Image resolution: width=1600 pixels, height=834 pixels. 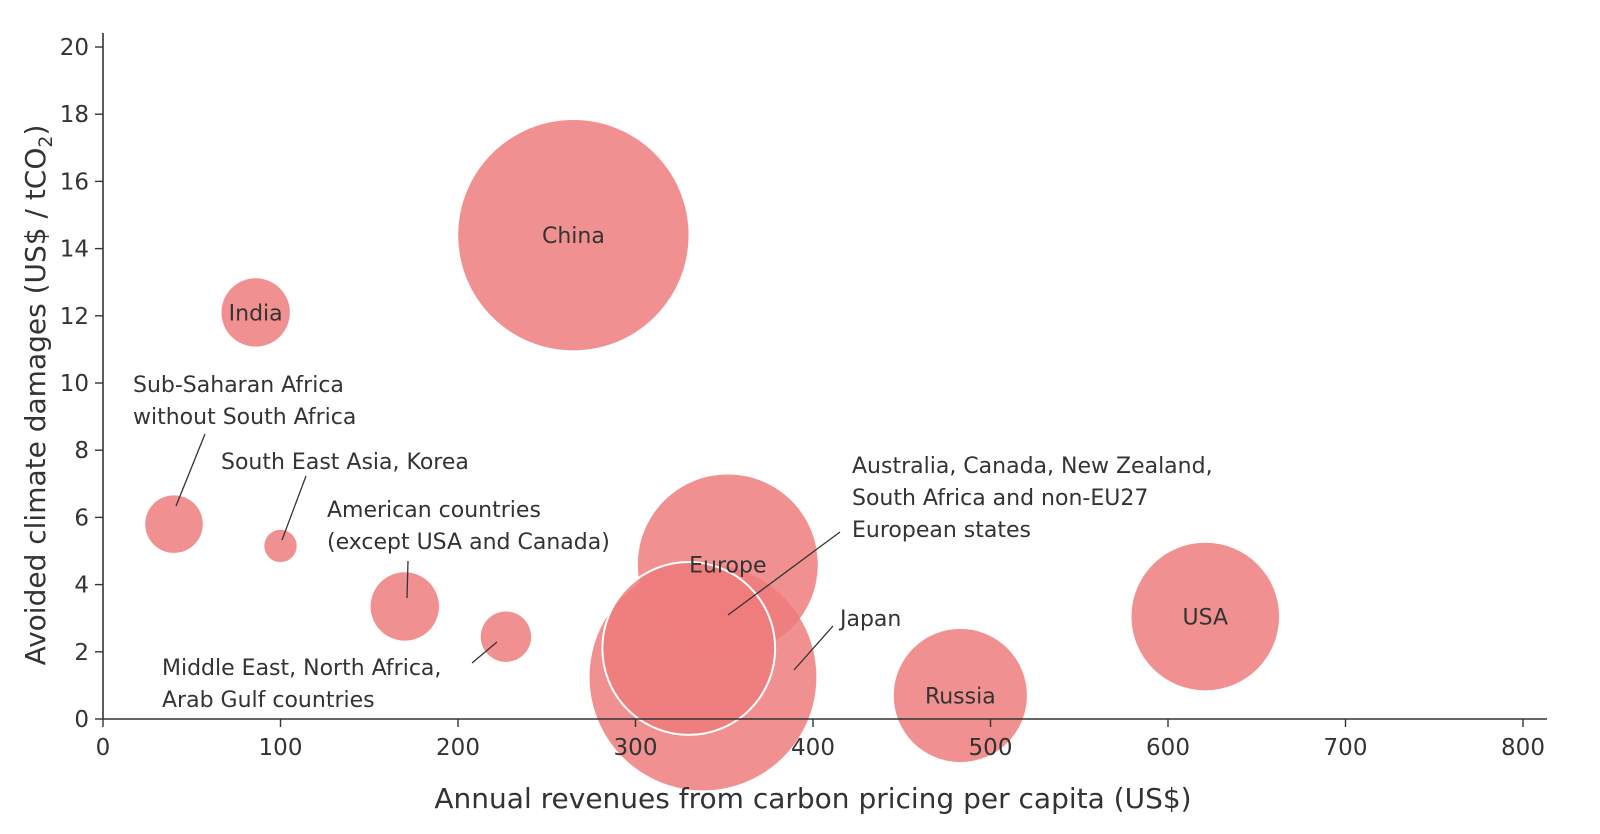 I want to click on bubble-label-sub-saharan-africa-without-south-africa: Sub-Saharan Africa without South Africa, so click(x=244, y=401).